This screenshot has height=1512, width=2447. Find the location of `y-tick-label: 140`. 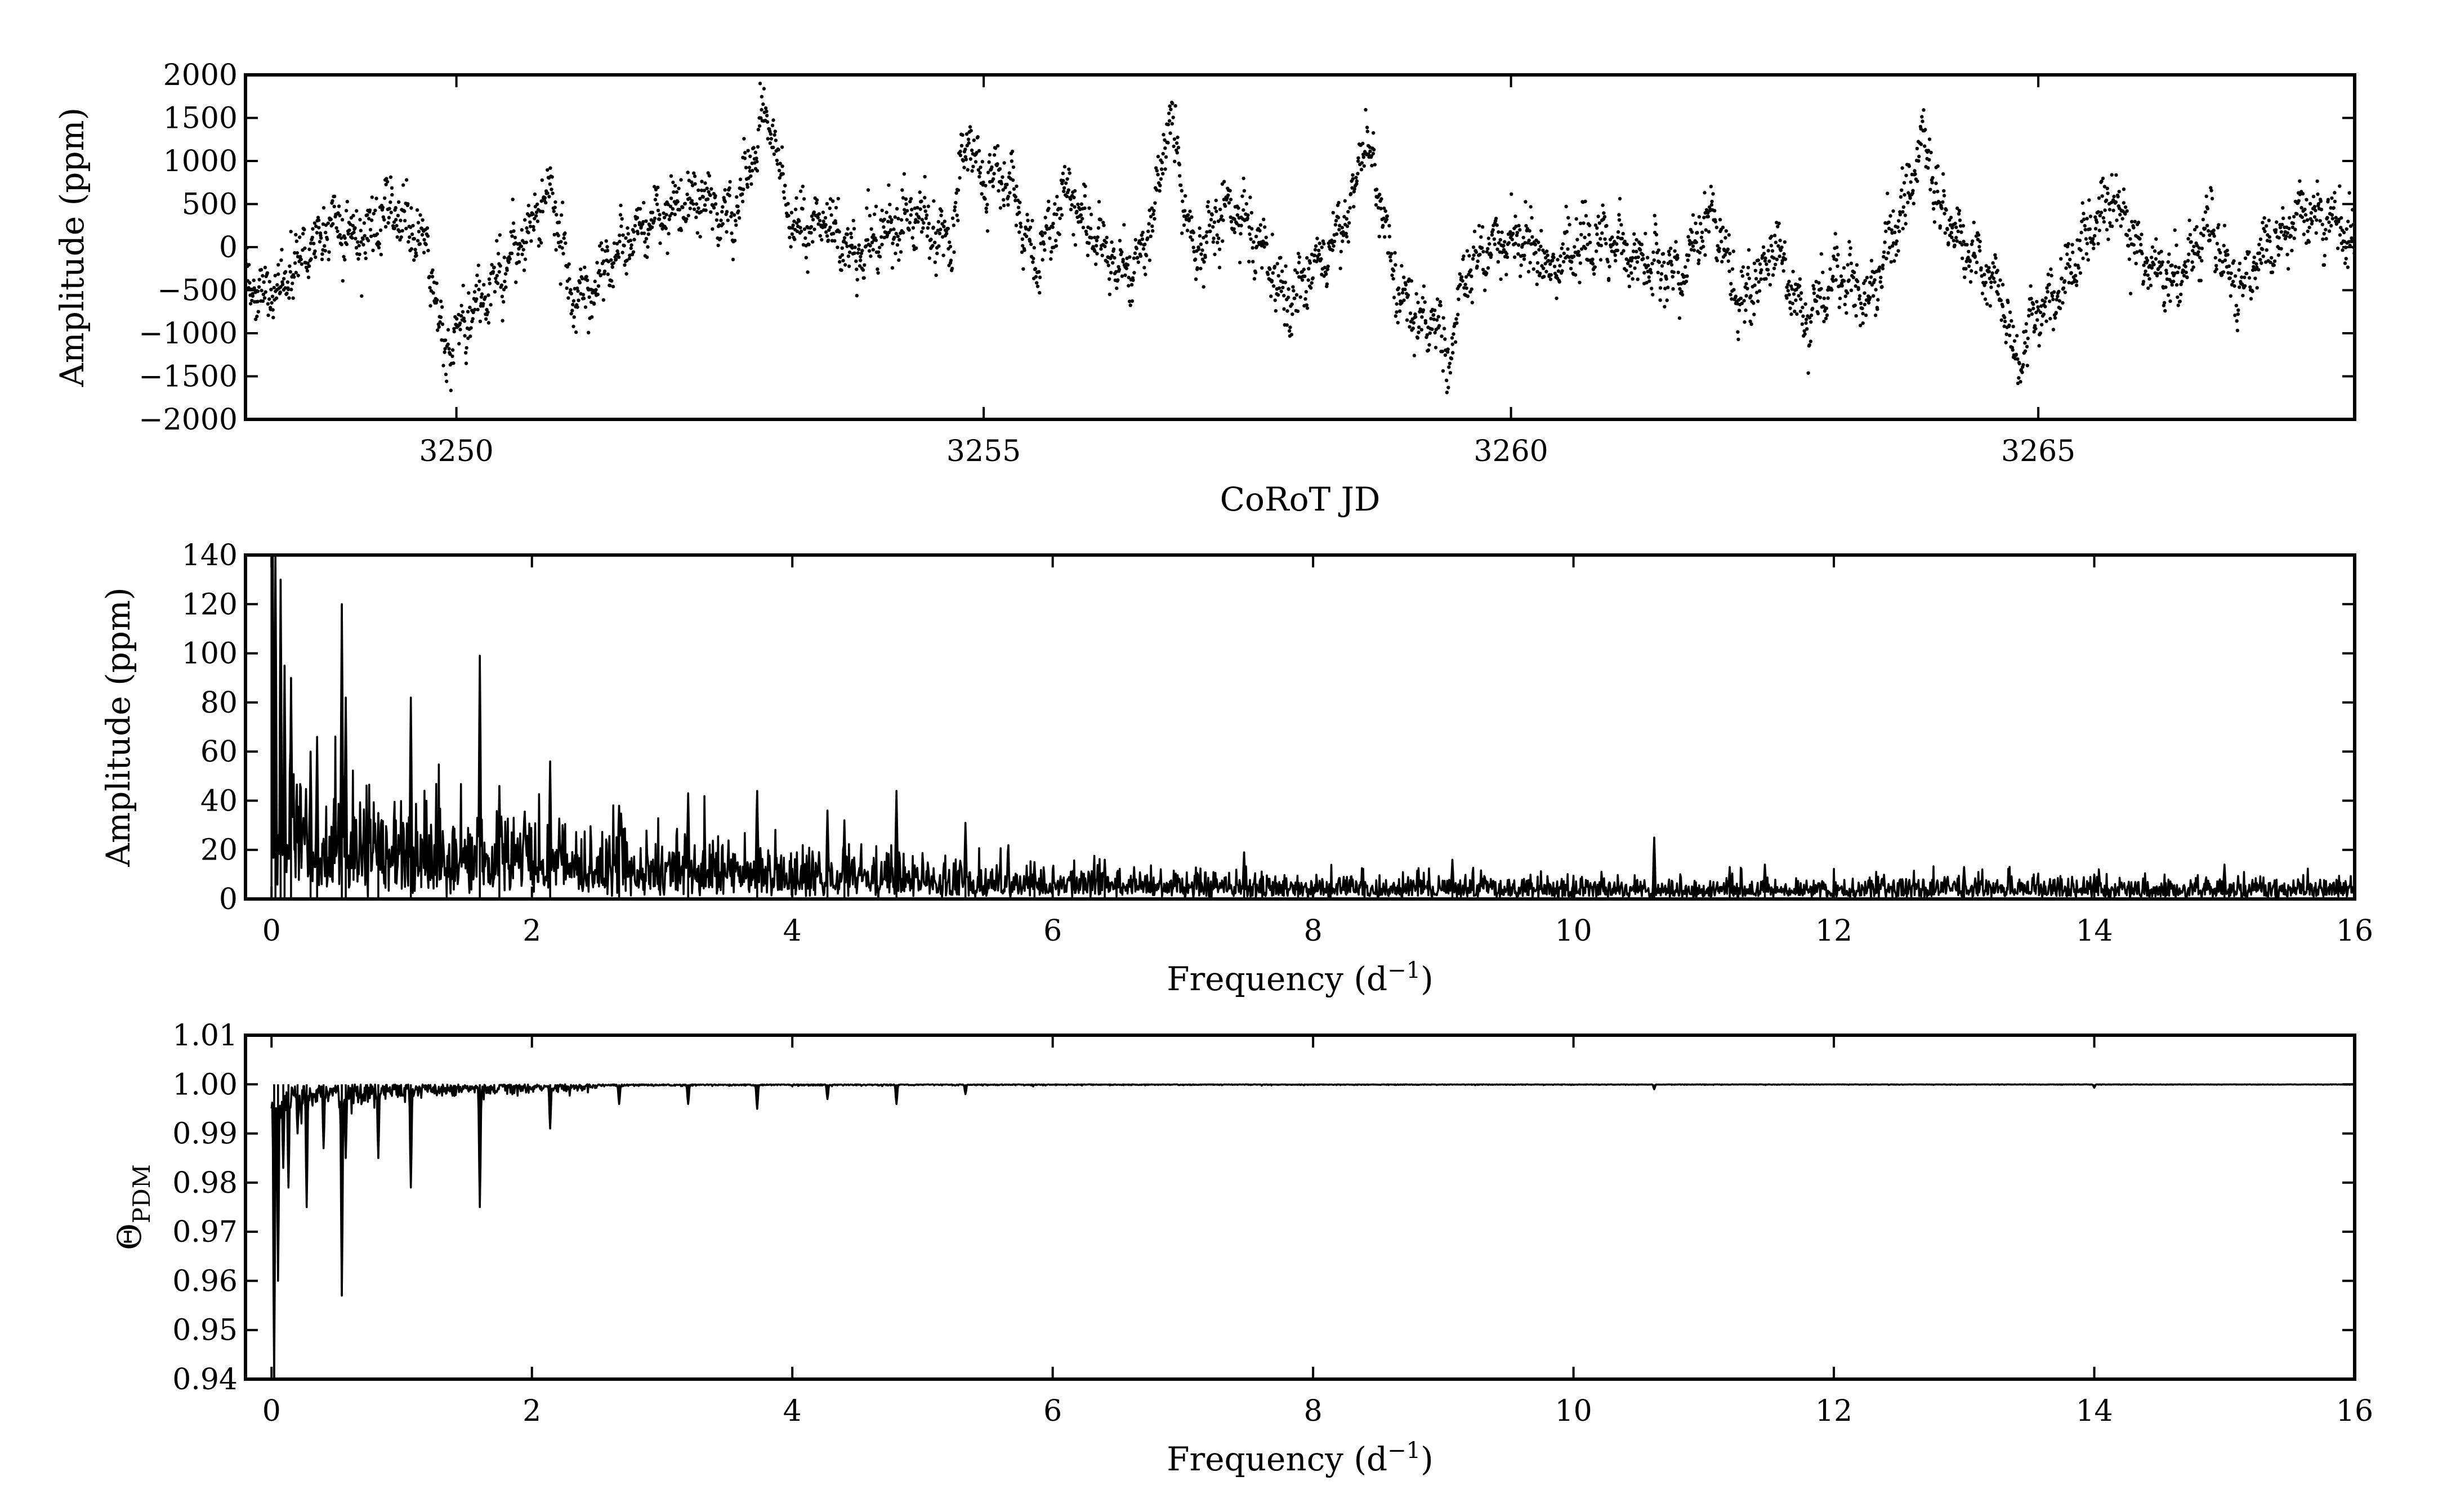

y-tick-label: 140 is located at coordinates (210, 555).